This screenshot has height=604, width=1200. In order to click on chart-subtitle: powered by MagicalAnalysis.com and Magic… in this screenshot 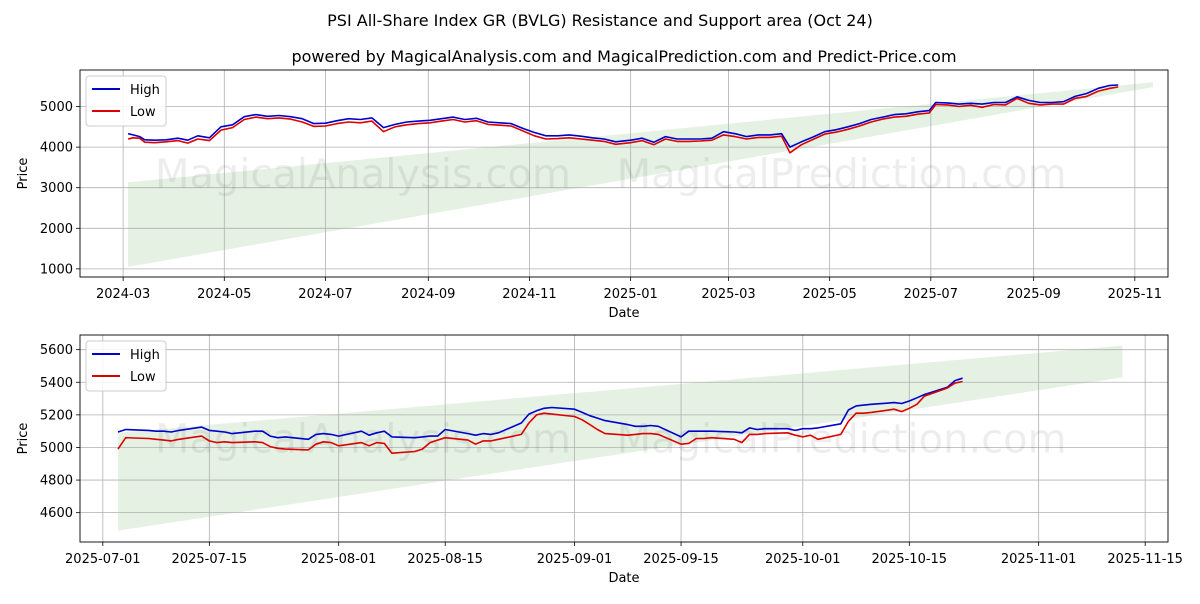, I will do `click(623, 56)`.